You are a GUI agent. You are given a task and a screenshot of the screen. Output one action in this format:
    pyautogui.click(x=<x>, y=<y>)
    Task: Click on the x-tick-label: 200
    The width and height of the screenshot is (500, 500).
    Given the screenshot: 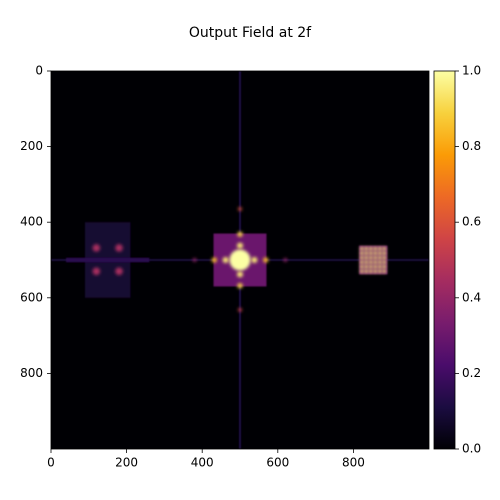 What is the action you would take?
    pyautogui.click(x=126, y=463)
    